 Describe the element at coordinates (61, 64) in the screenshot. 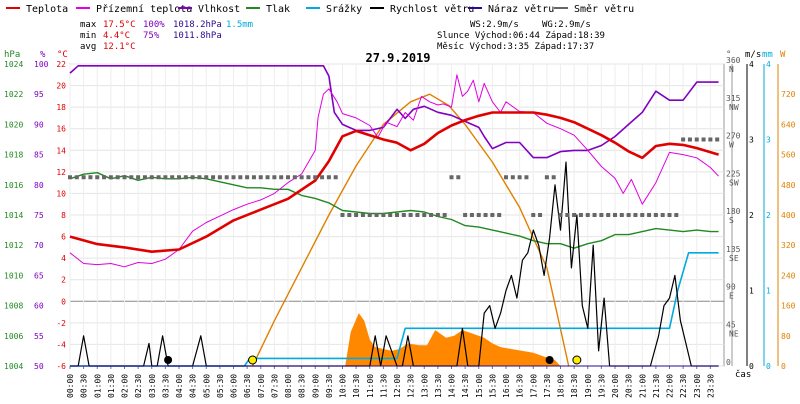

I see `tick-temp-14: 22` at that location.